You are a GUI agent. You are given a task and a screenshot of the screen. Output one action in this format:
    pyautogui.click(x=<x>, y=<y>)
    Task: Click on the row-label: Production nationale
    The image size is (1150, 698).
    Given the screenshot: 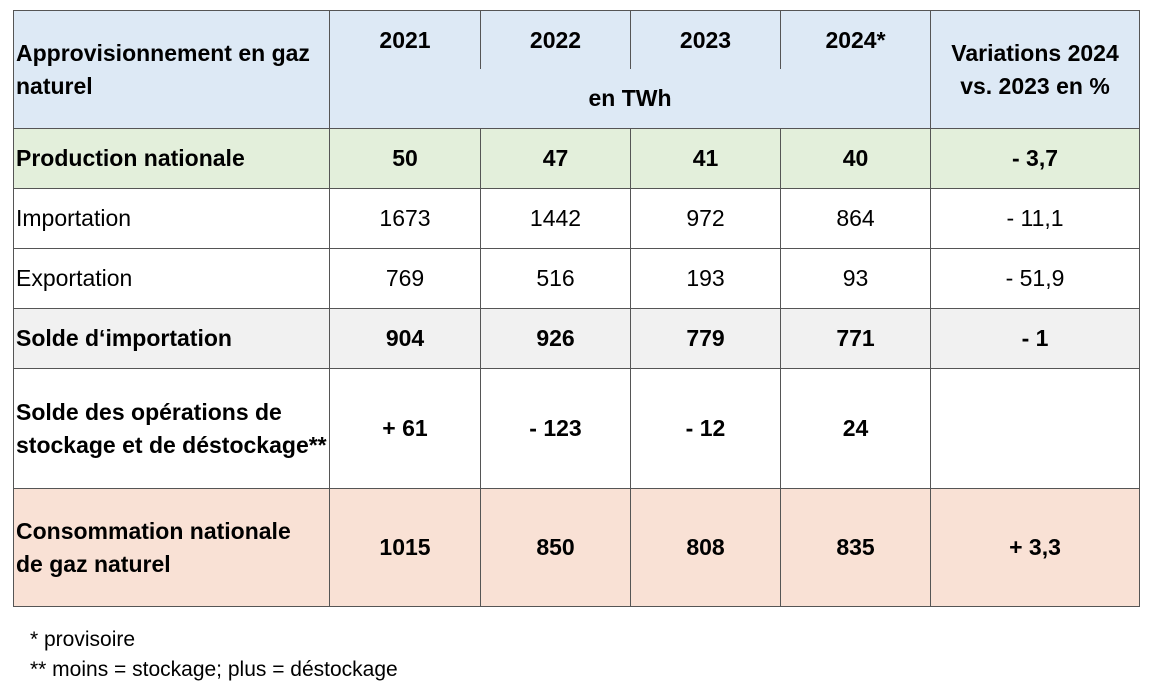 What is the action you would take?
    pyautogui.click(x=171, y=158)
    